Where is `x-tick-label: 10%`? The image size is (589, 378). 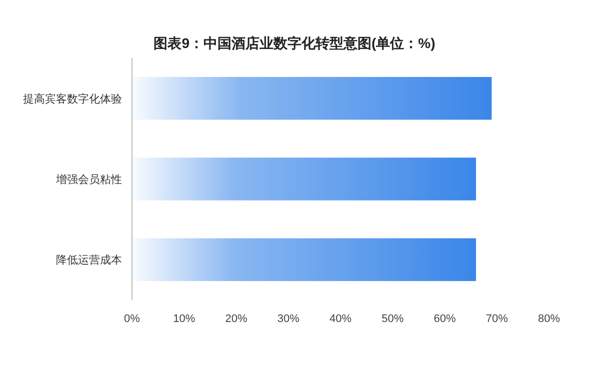
x-tick-label: 10% is located at coordinates (184, 319).